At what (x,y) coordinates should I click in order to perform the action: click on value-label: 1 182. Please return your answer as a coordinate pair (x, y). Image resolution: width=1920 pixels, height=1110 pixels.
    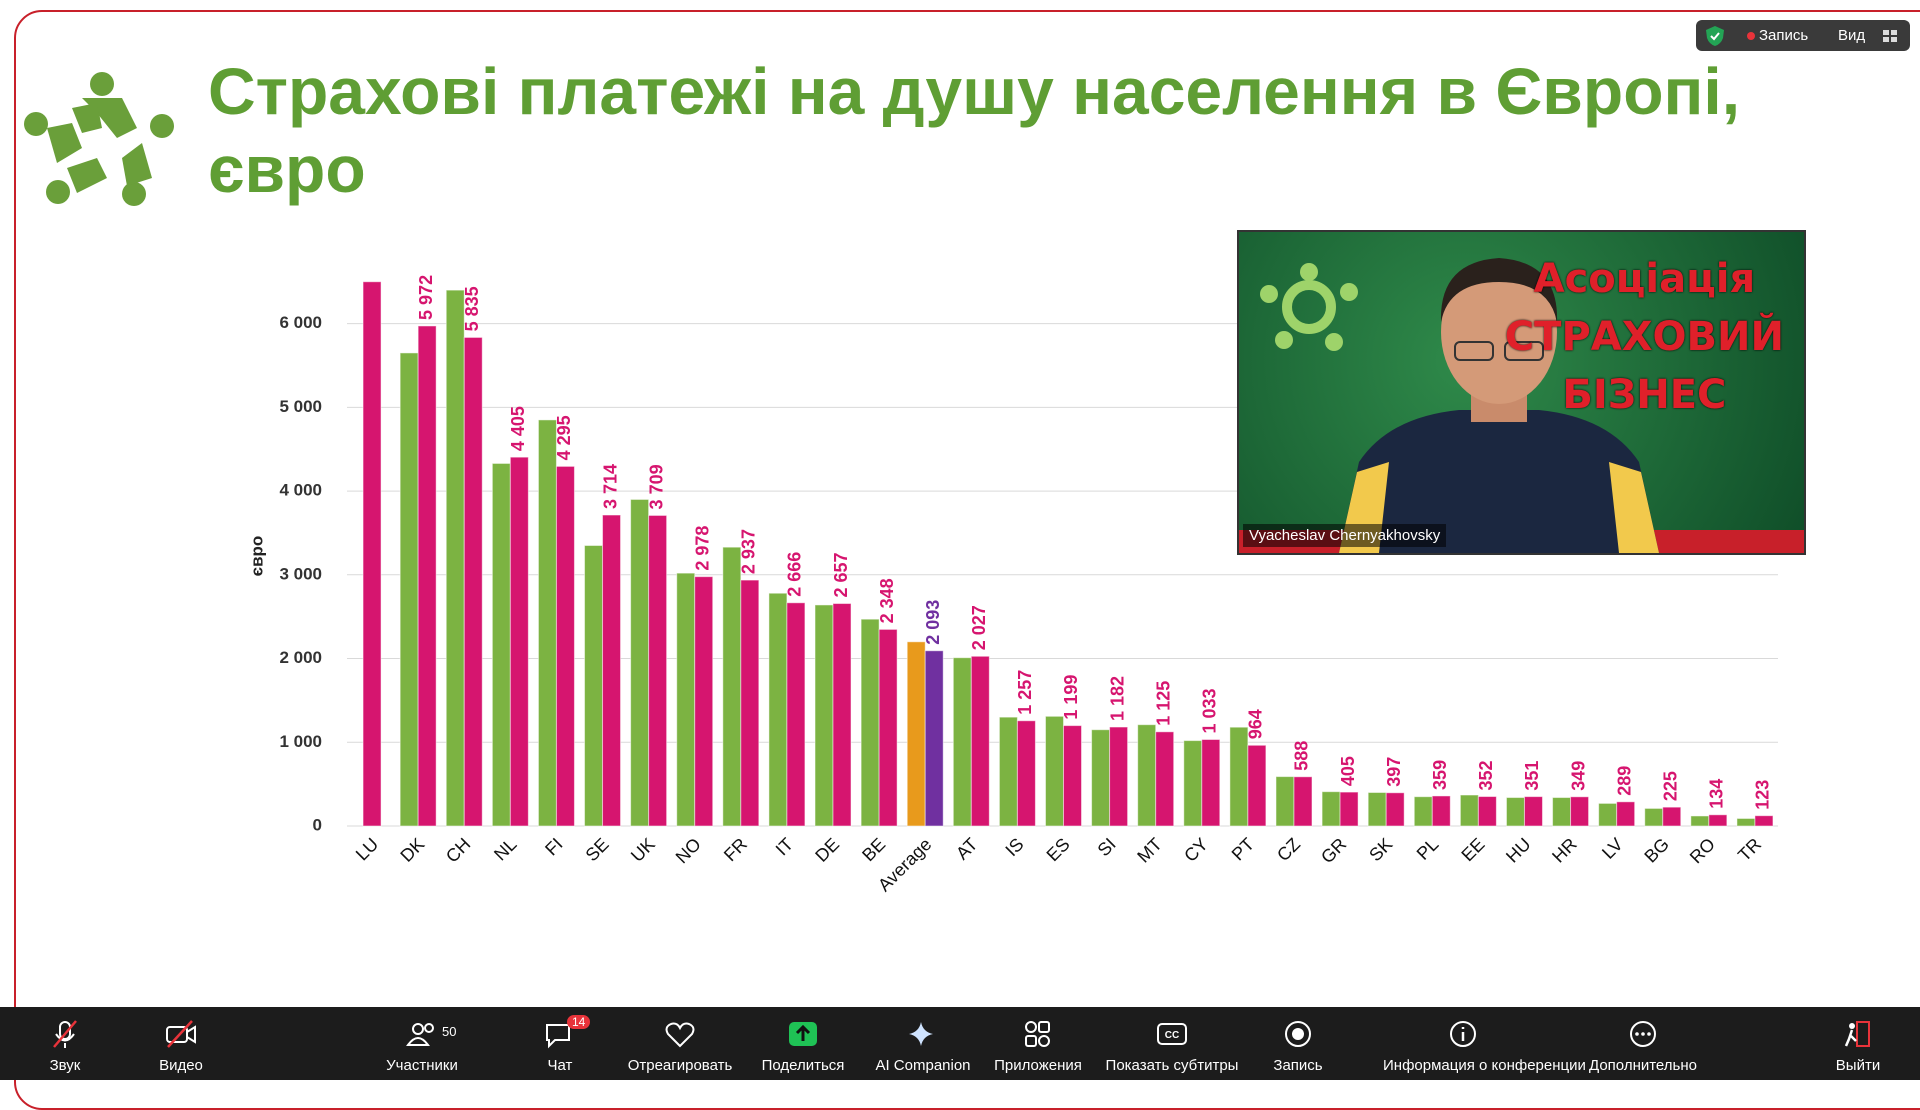
    Looking at the image, I should click on (1117, 698).